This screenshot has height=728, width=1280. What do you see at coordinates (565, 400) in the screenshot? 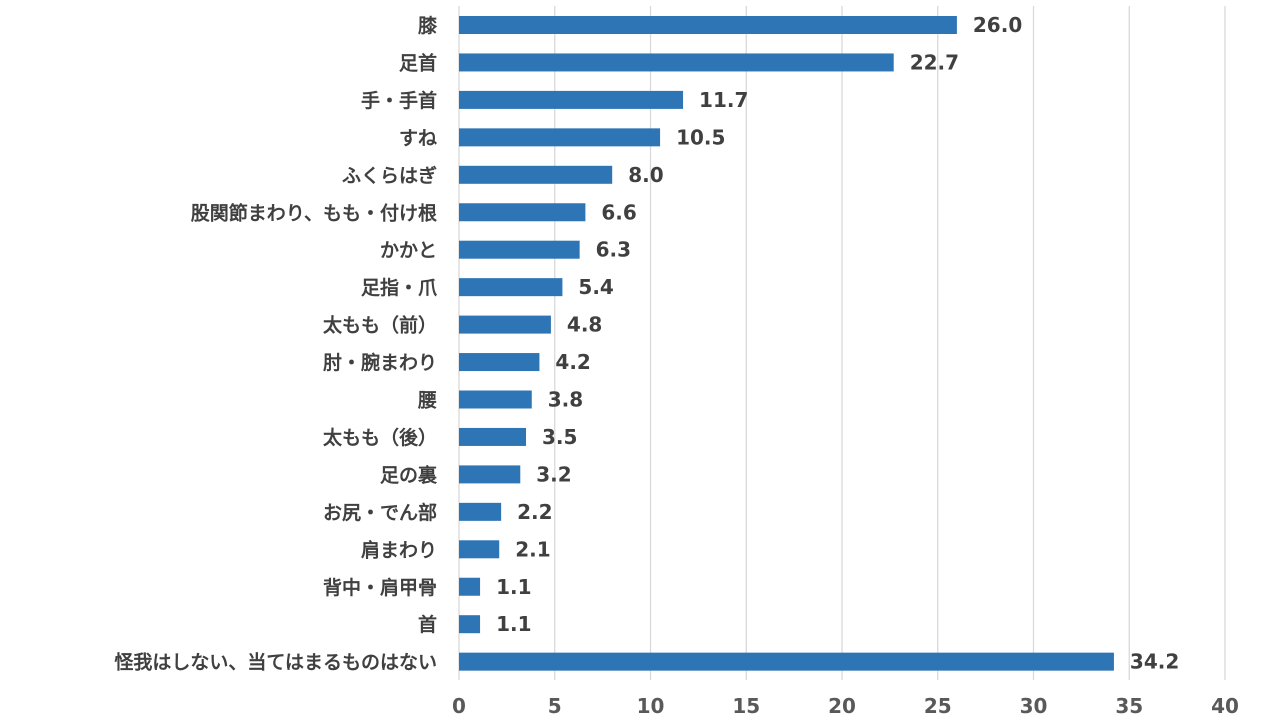
I see `data-label: 3.8` at bounding box center [565, 400].